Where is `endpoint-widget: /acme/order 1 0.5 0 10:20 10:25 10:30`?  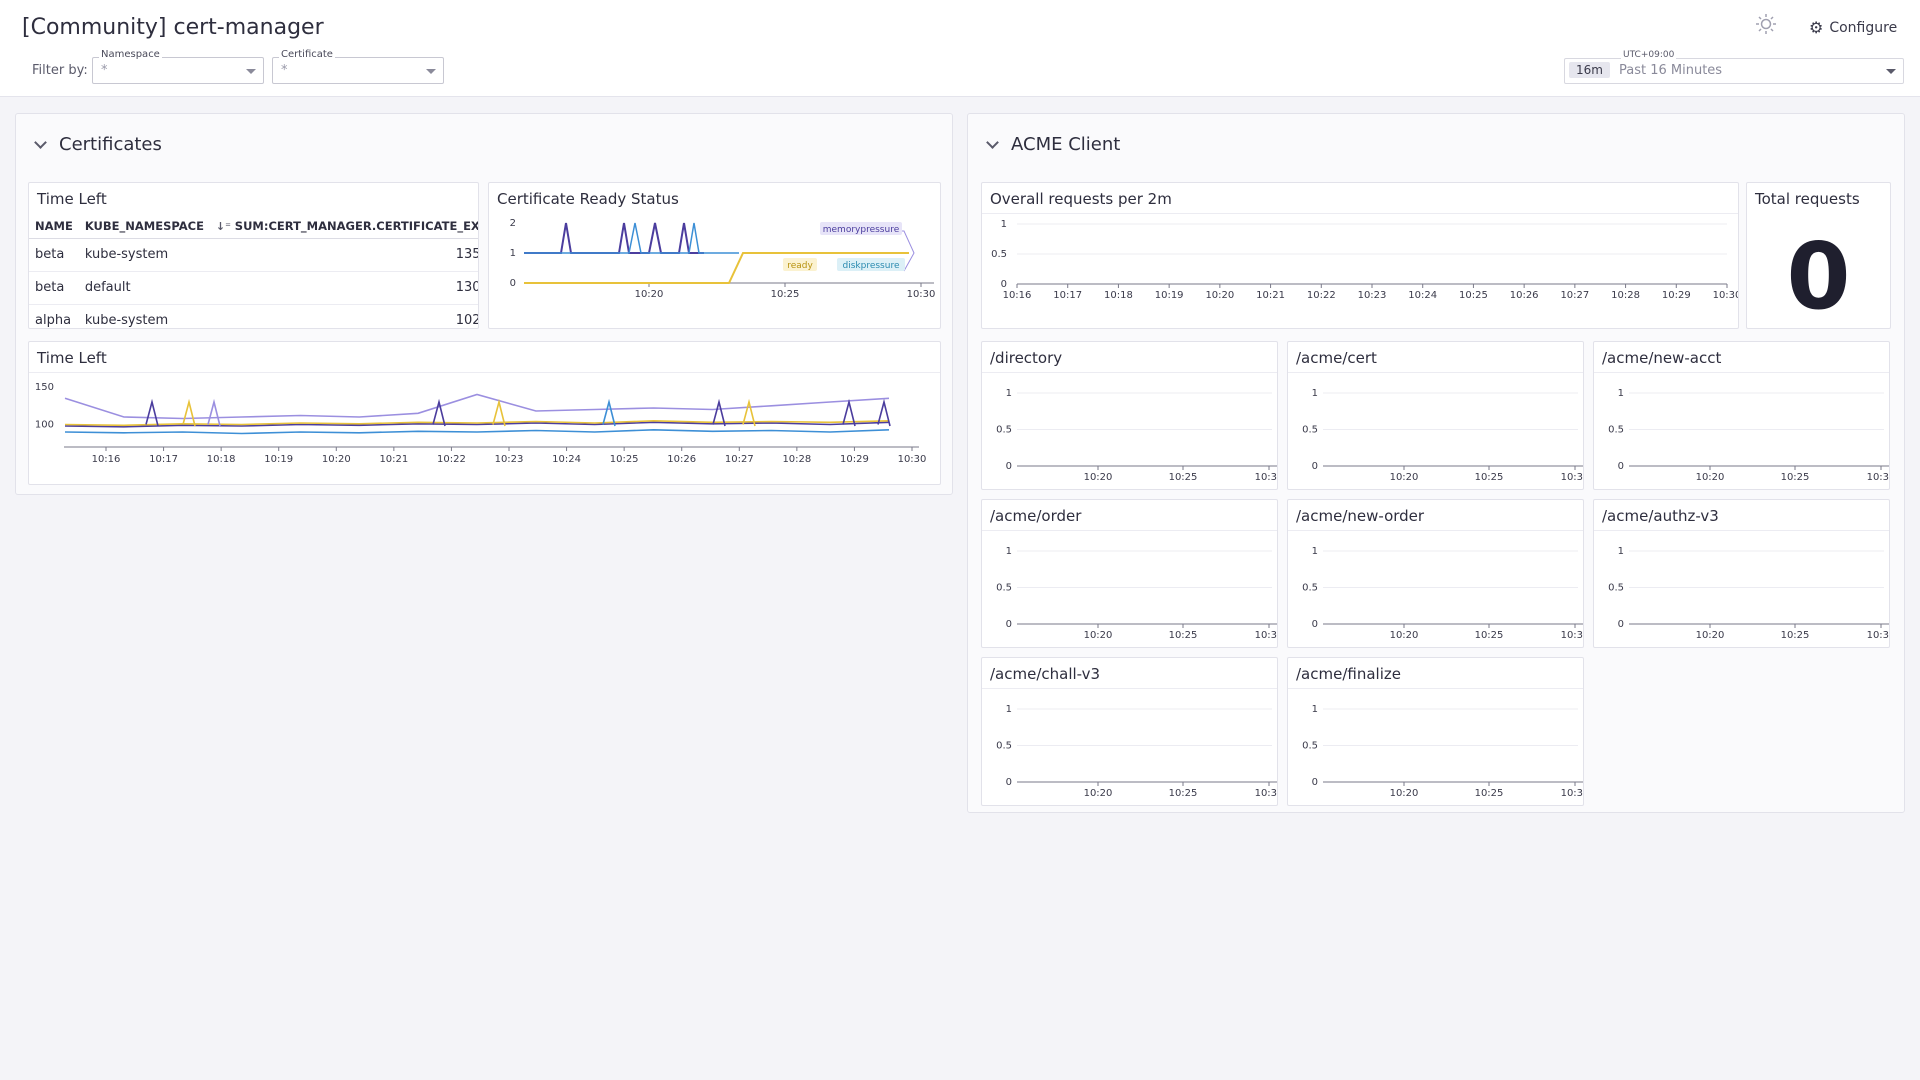 endpoint-widget: /acme/order 1 0.5 0 10:20 10:25 10:30 is located at coordinates (1129, 573).